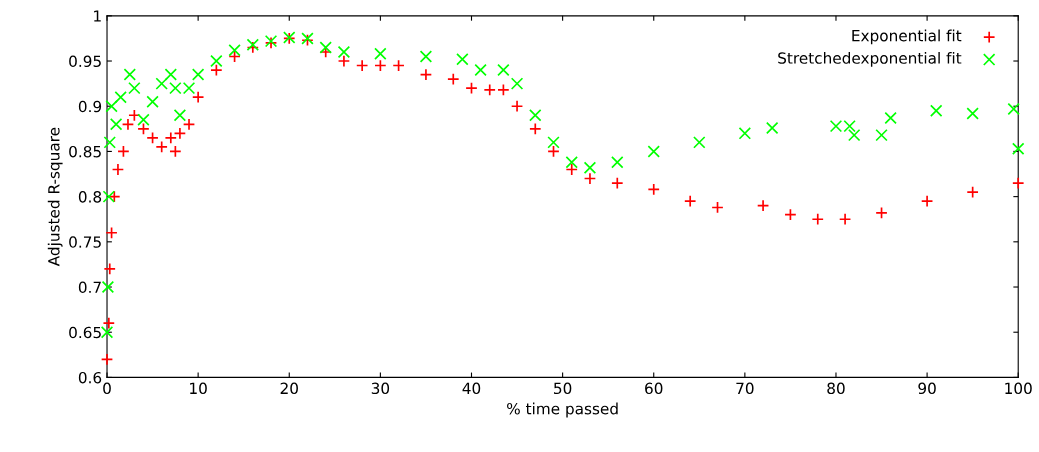  I want to click on x-tick-label: 70, so click(745, 388).